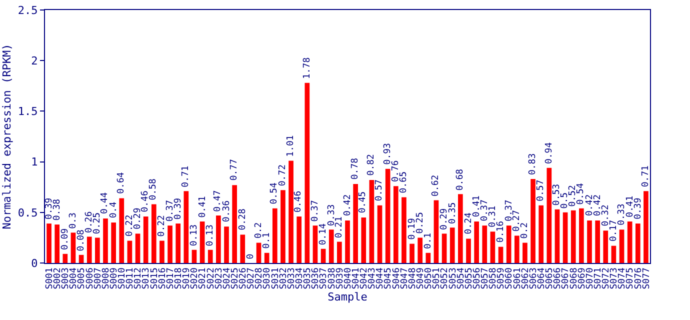 This screenshot has height=320, width=690. Describe the element at coordinates (525, 230) in the screenshot. I see `data-label: 0.2` at that location.